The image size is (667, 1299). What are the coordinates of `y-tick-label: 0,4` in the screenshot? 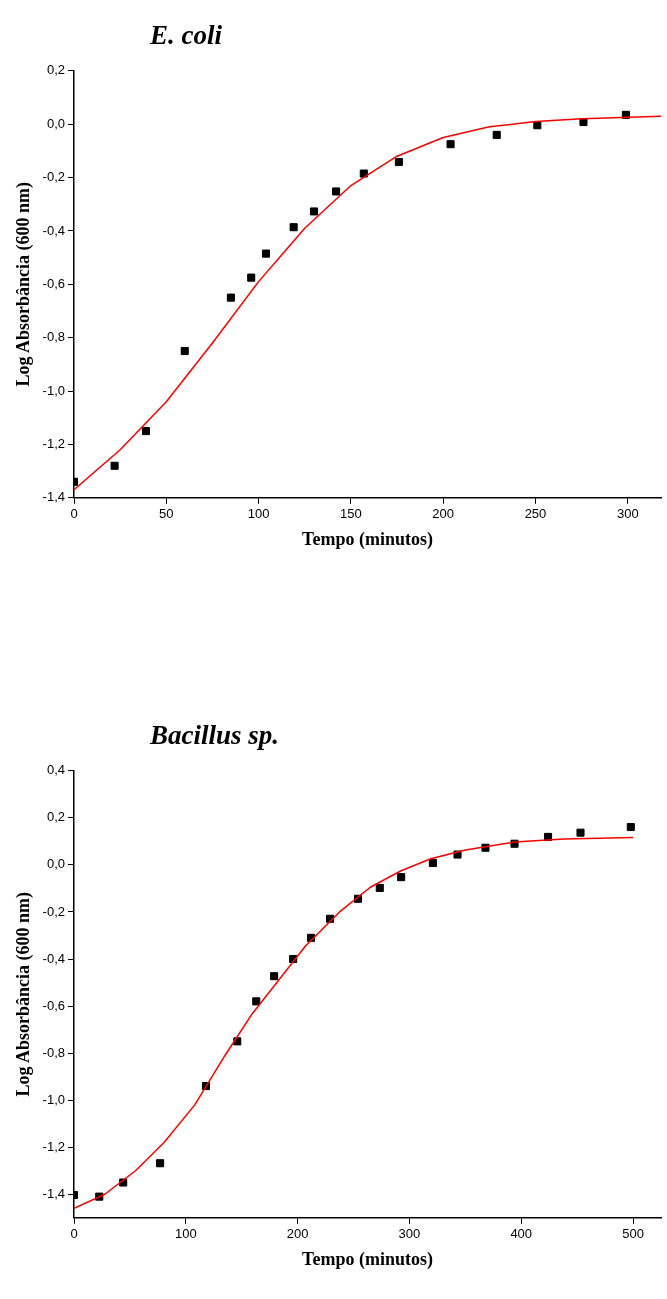 It's located at (55, 770).